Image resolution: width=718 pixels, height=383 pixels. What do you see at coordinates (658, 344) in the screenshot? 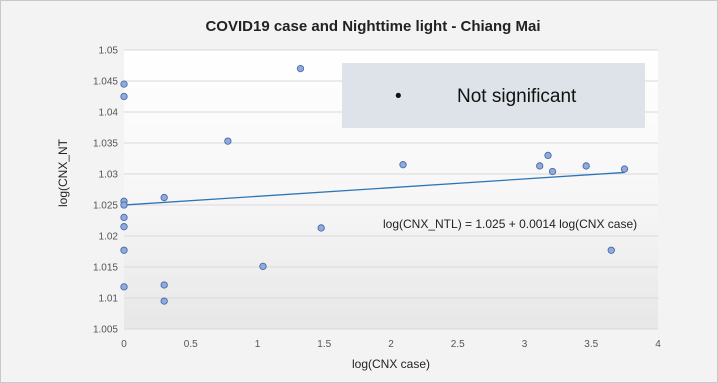
I see `x-tick-label: 4` at bounding box center [658, 344].